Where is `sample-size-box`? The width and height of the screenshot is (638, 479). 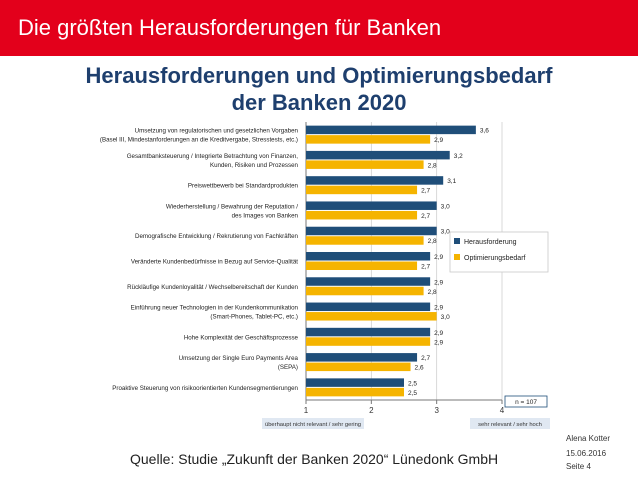 sample-size-box is located at coordinates (526, 401).